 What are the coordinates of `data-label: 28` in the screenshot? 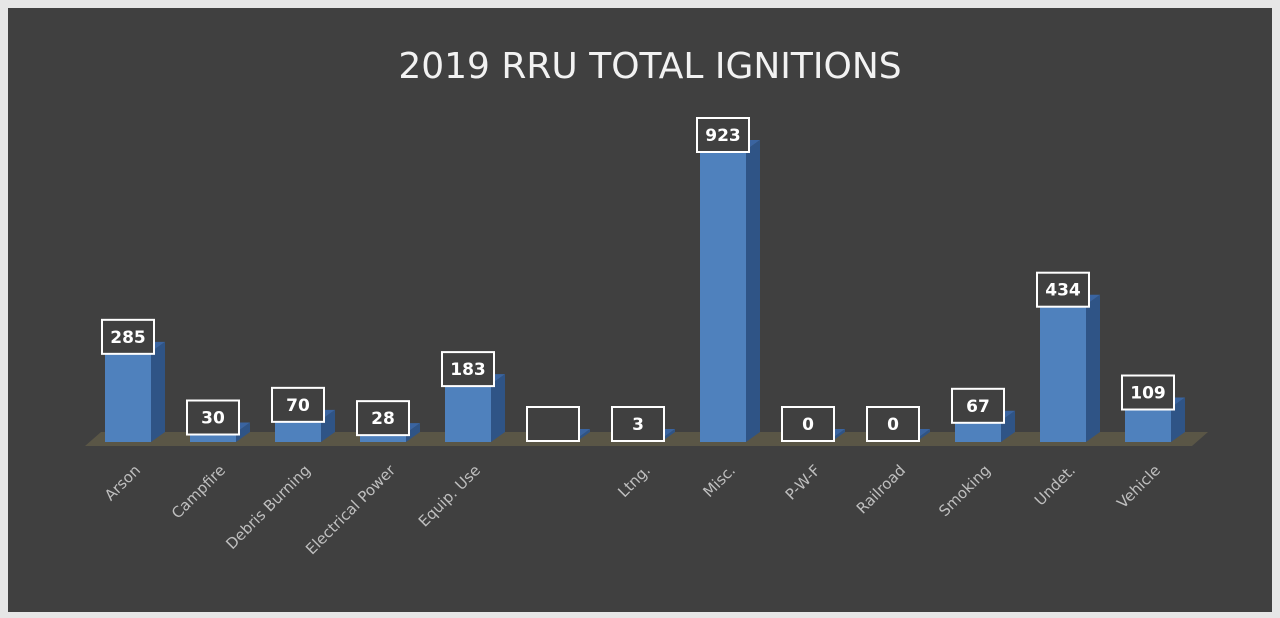 It's located at (383, 419).